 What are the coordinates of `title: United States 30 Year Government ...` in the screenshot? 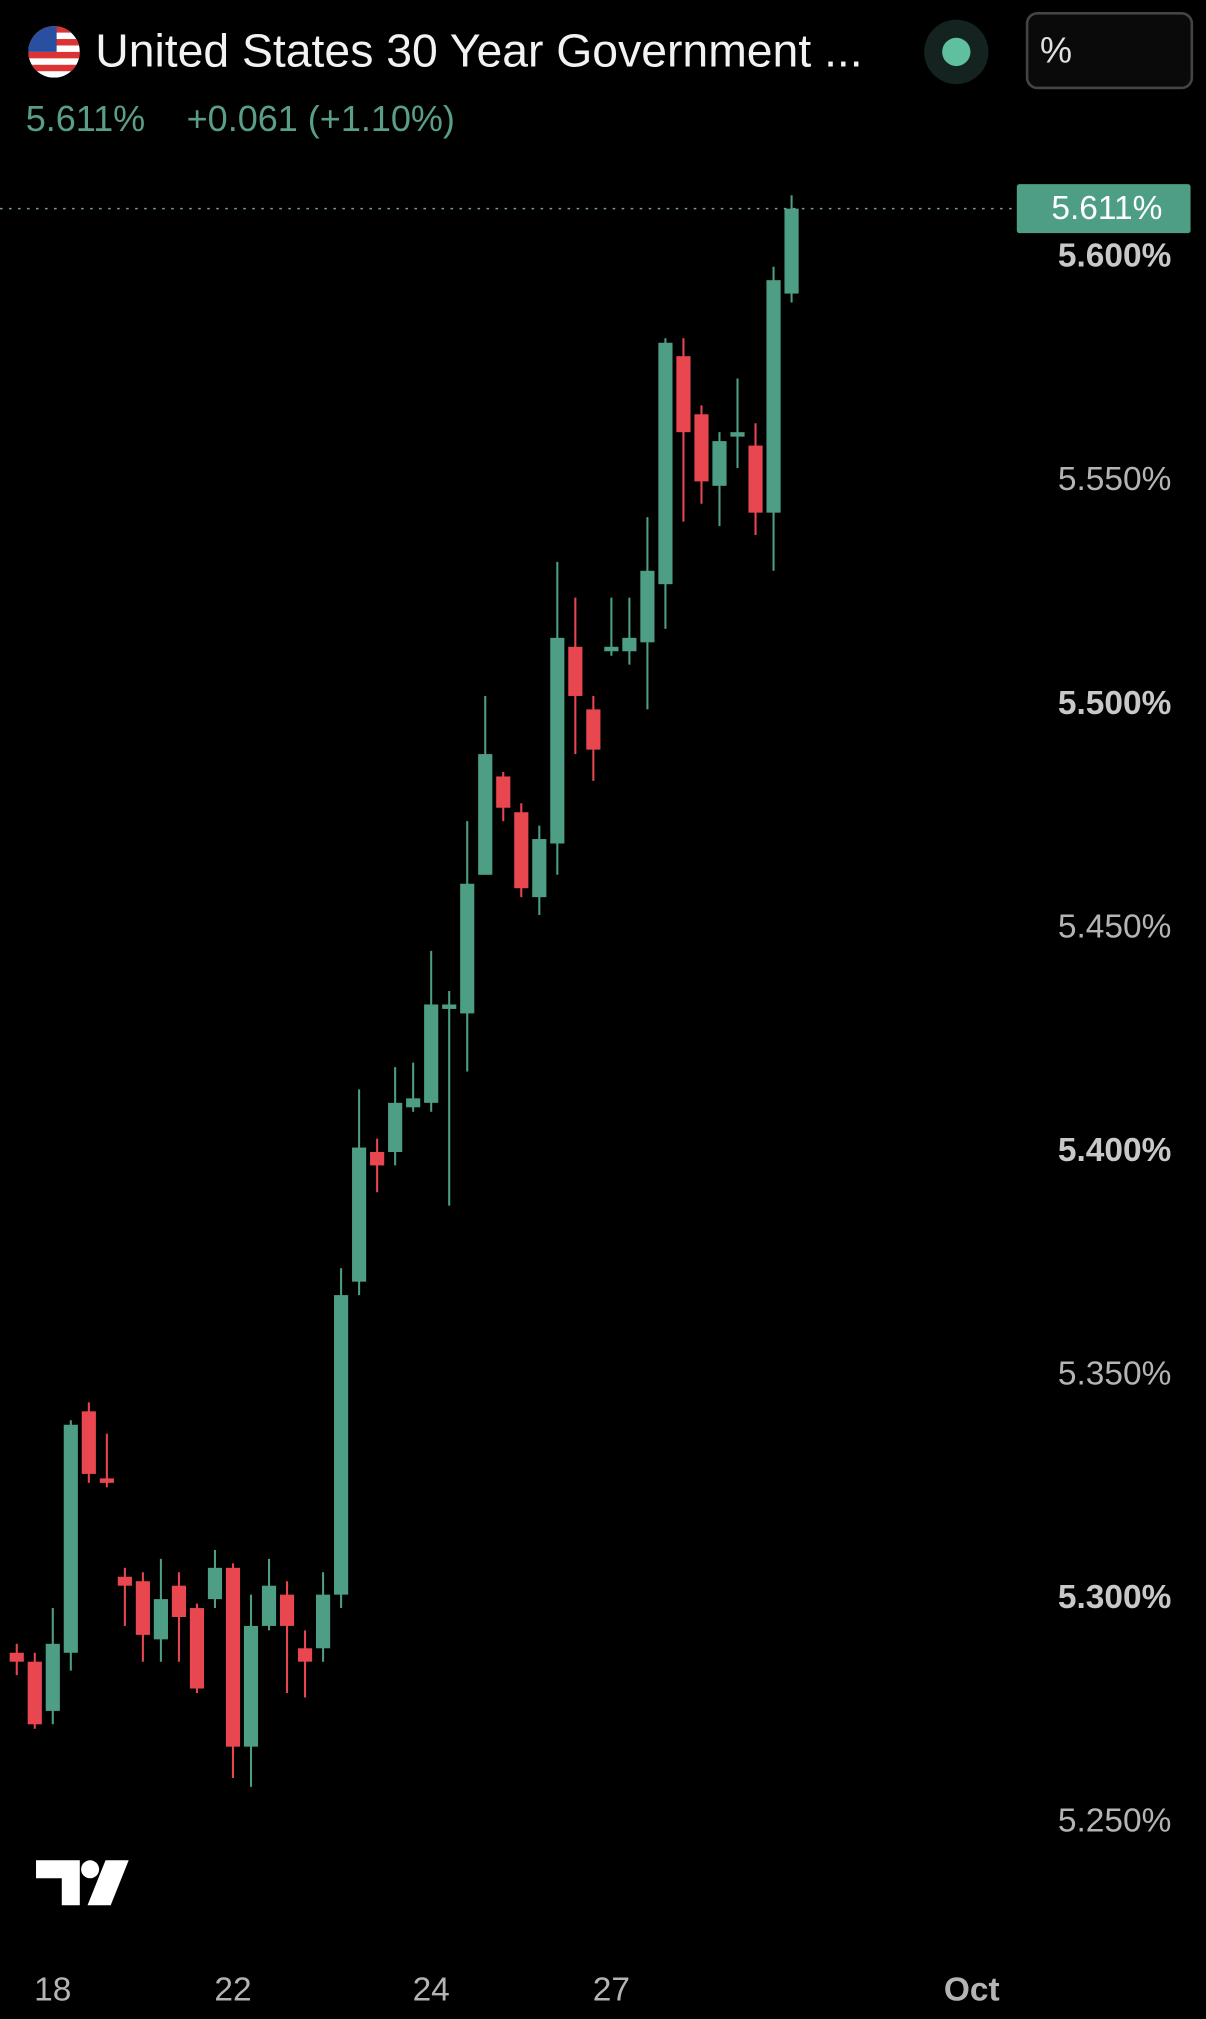 It's located at (478, 51).